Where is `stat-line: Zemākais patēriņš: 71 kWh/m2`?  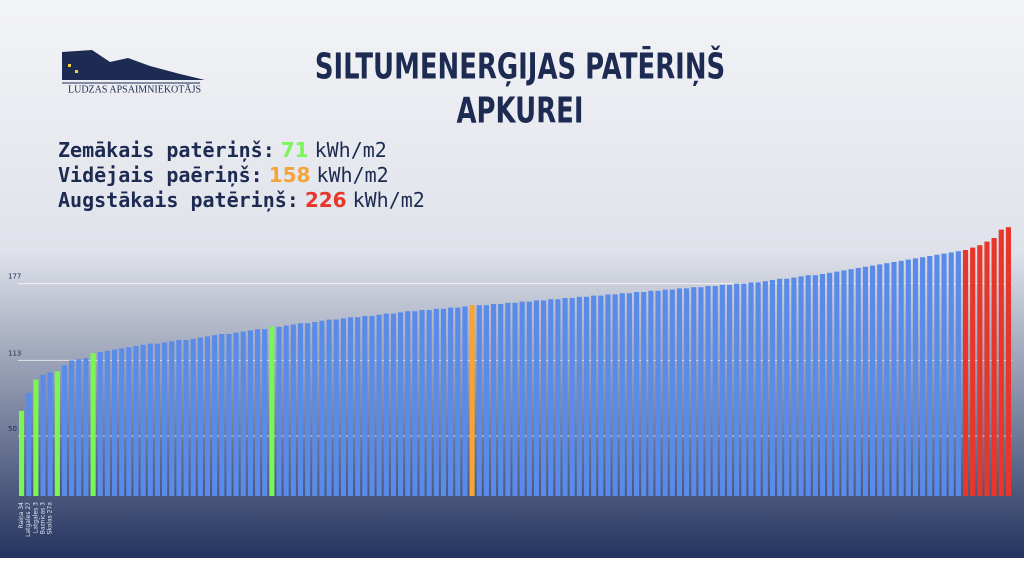
stat-line: Zemākais patēriņš: 71 kWh/m2 is located at coordinates (222, 150).